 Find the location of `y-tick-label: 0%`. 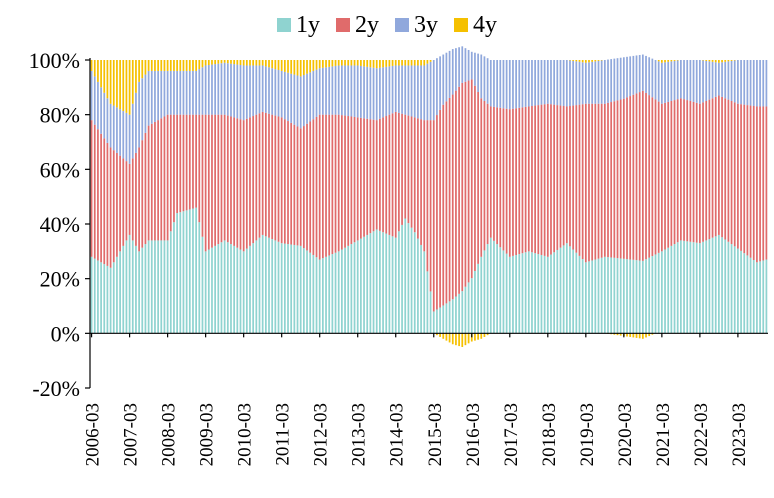

y-tick-label: 0% is located at coordinates (65, 333).